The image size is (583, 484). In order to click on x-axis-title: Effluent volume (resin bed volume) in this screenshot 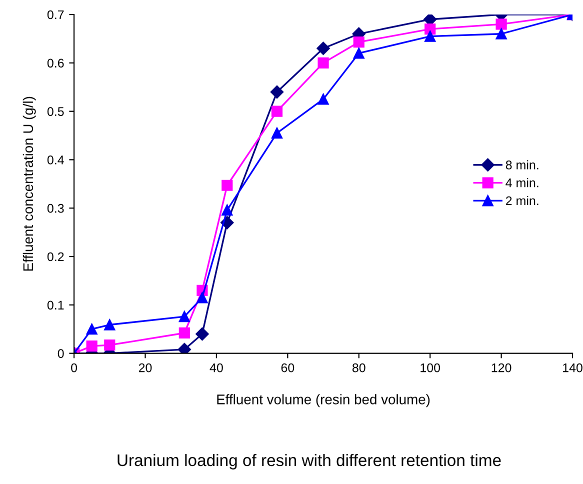, I will do `click(323, 401)`.